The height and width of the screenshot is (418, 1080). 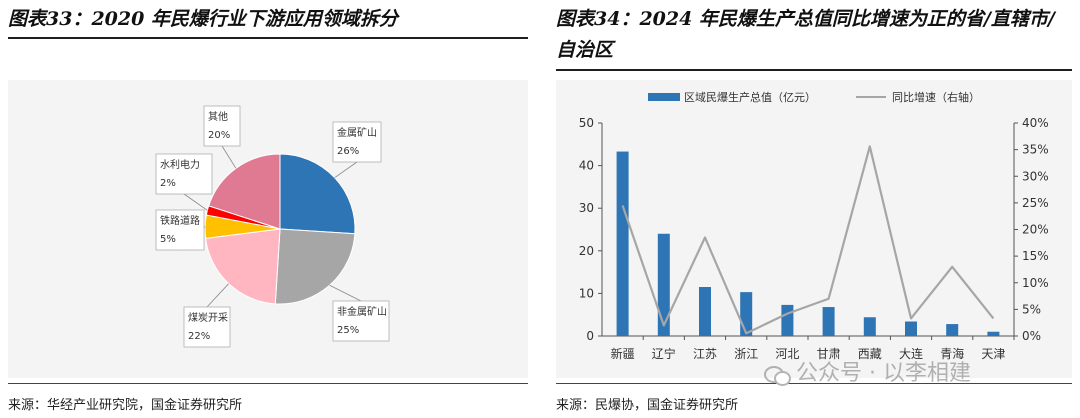 I want to click on right-tick-label: 20%, so click(x=1035, y=230).